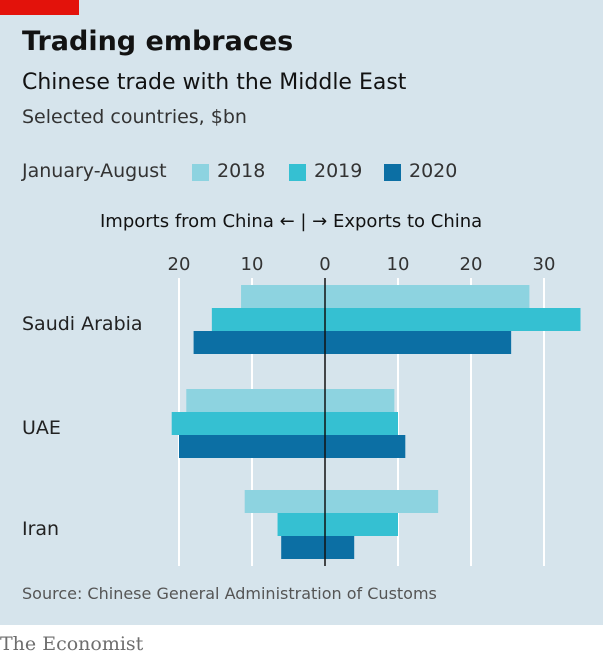 The width and height of the screenshot is (603, 657). Describe the element at coordinates (433, 171) in the screenshot. I see `legend-label-2020: 2020` at that location.